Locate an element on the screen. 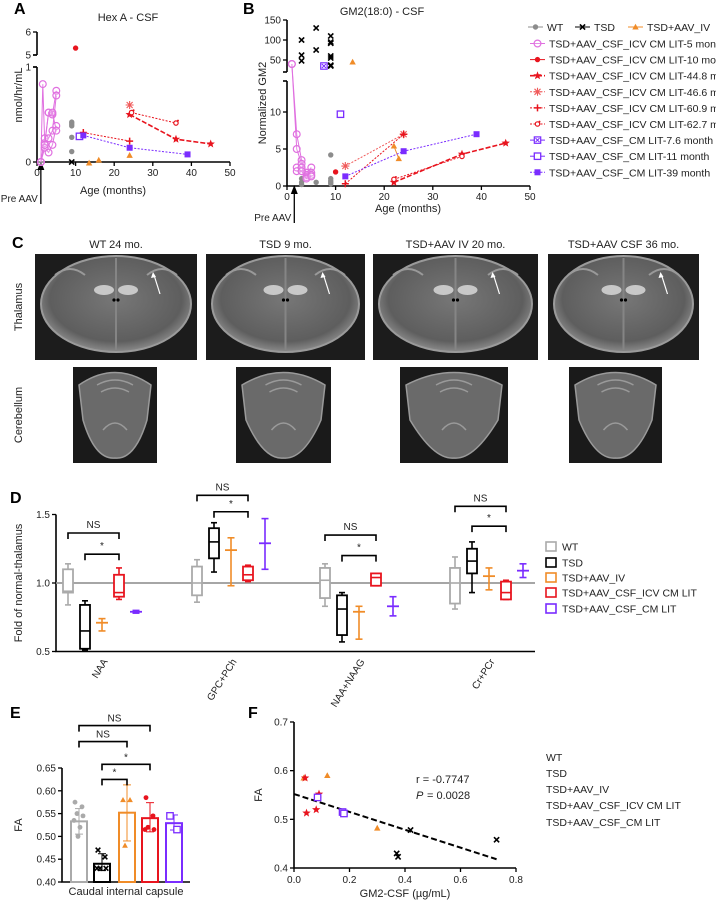 Image resolution: width=716 pixels, height=900 pixels. cerebellum-section is located at coordinates (283, 415).